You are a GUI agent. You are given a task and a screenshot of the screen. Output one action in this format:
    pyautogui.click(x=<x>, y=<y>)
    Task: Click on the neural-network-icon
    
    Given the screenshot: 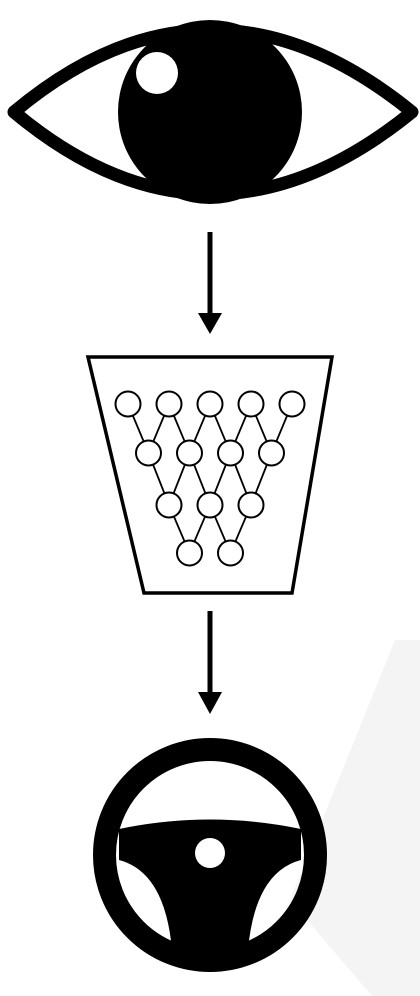 What is the action you would take?
    pyautogui.click(x=210, y=475)
    